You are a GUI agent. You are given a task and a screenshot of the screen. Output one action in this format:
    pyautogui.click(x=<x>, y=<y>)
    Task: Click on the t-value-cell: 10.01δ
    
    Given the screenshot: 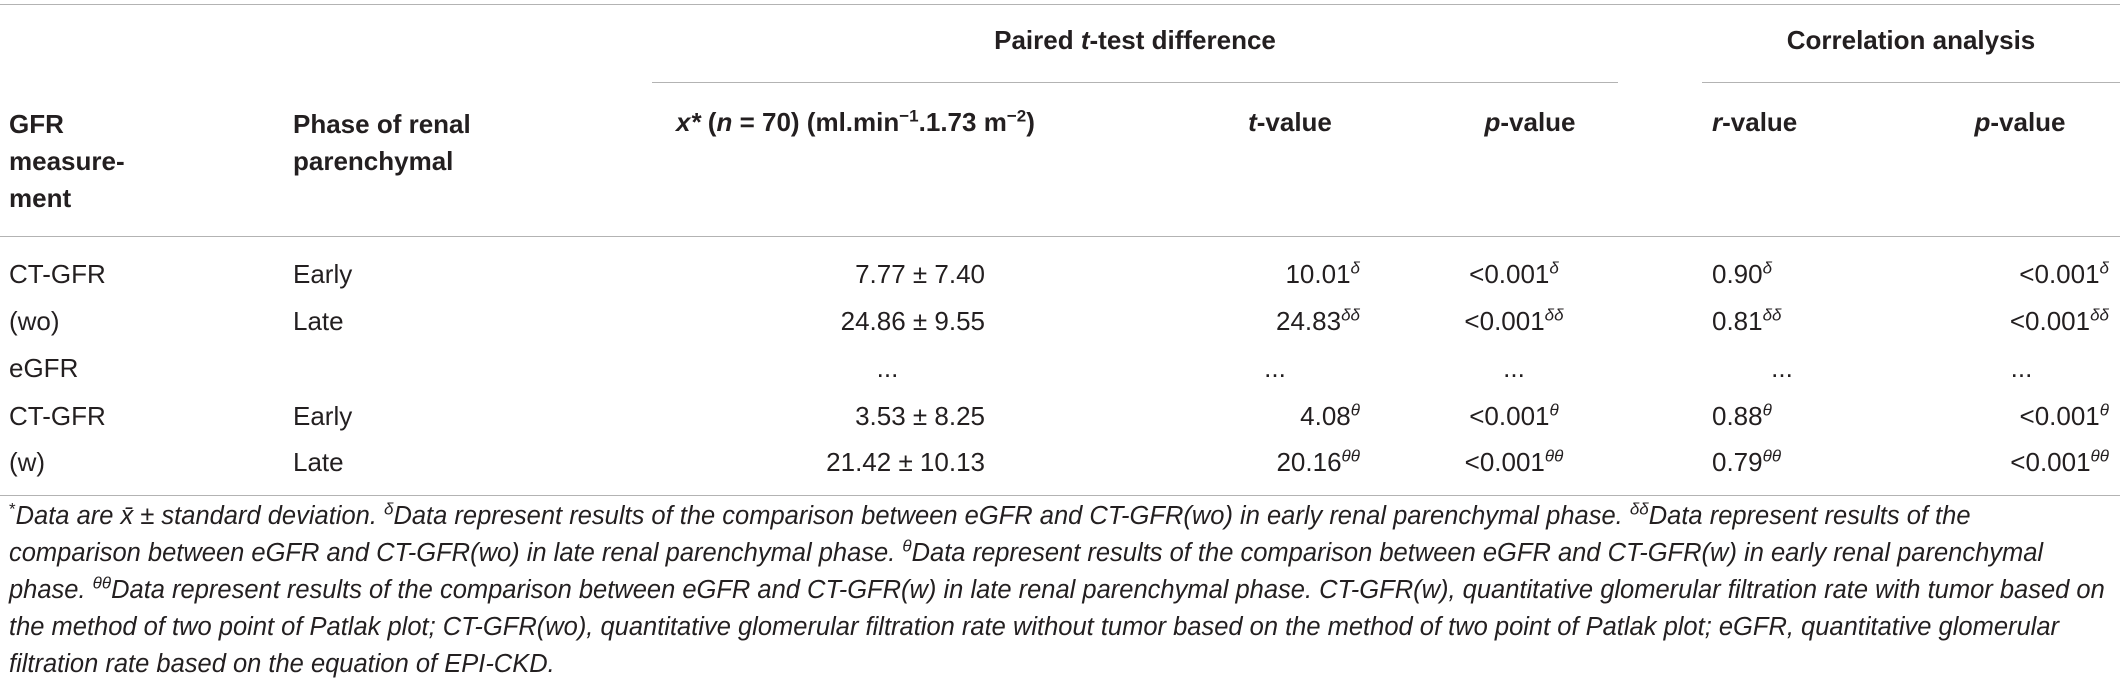 What is the action you would take?
    pyautogui.click(x=1322, y=273)
    